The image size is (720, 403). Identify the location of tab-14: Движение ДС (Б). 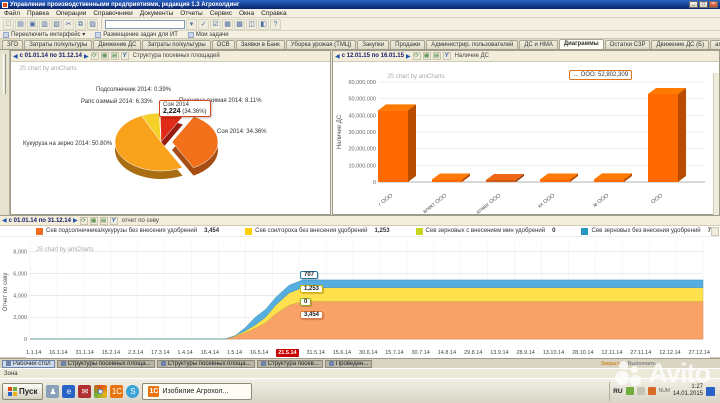
(680, 44).